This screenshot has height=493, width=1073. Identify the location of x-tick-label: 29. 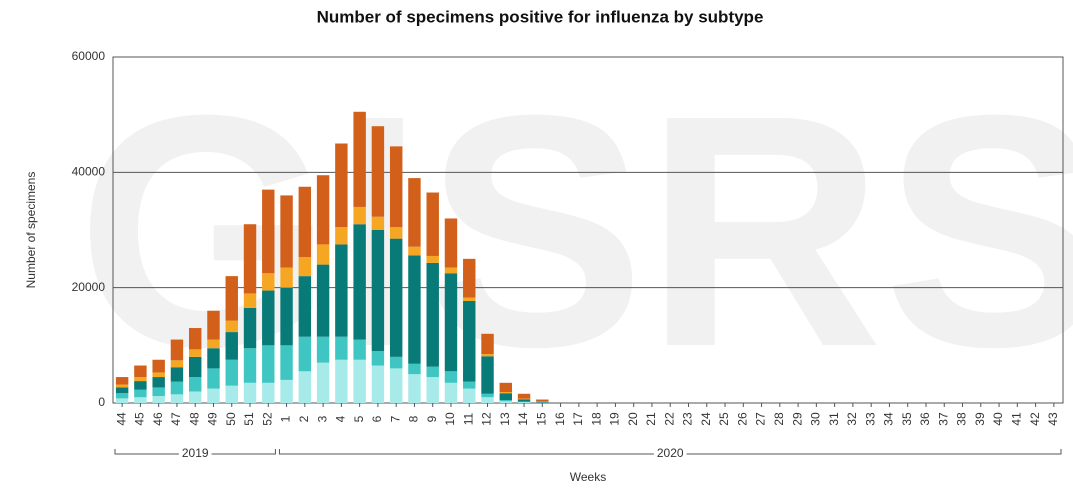
(797, 419).